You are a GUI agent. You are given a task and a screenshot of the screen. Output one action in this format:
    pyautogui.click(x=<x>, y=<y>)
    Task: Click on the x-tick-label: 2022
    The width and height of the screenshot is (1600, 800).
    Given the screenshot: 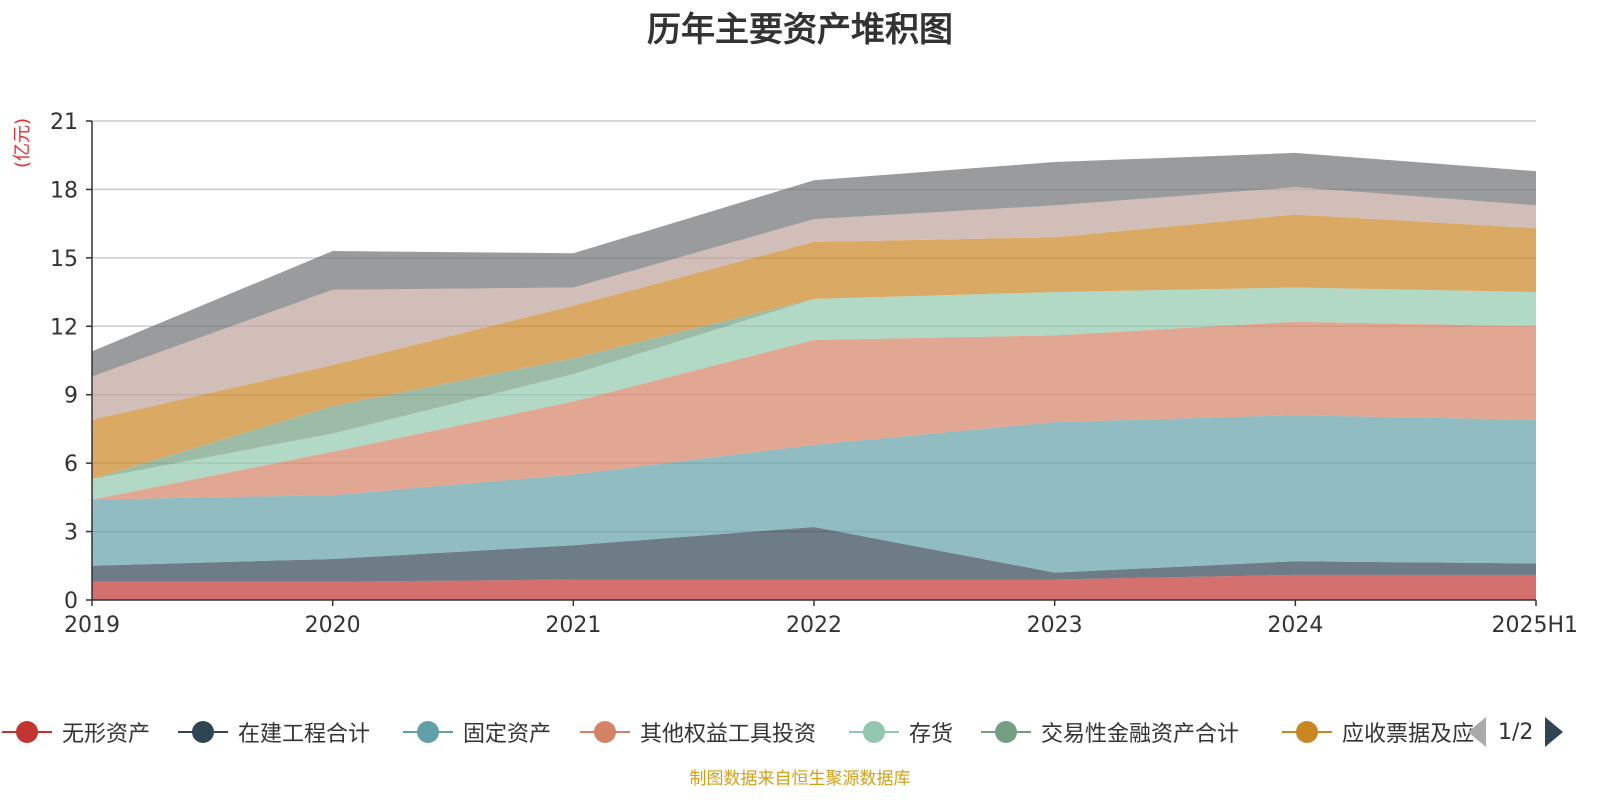 What is the action you would take?
    pyautogui.click(x=814, y=625)
    